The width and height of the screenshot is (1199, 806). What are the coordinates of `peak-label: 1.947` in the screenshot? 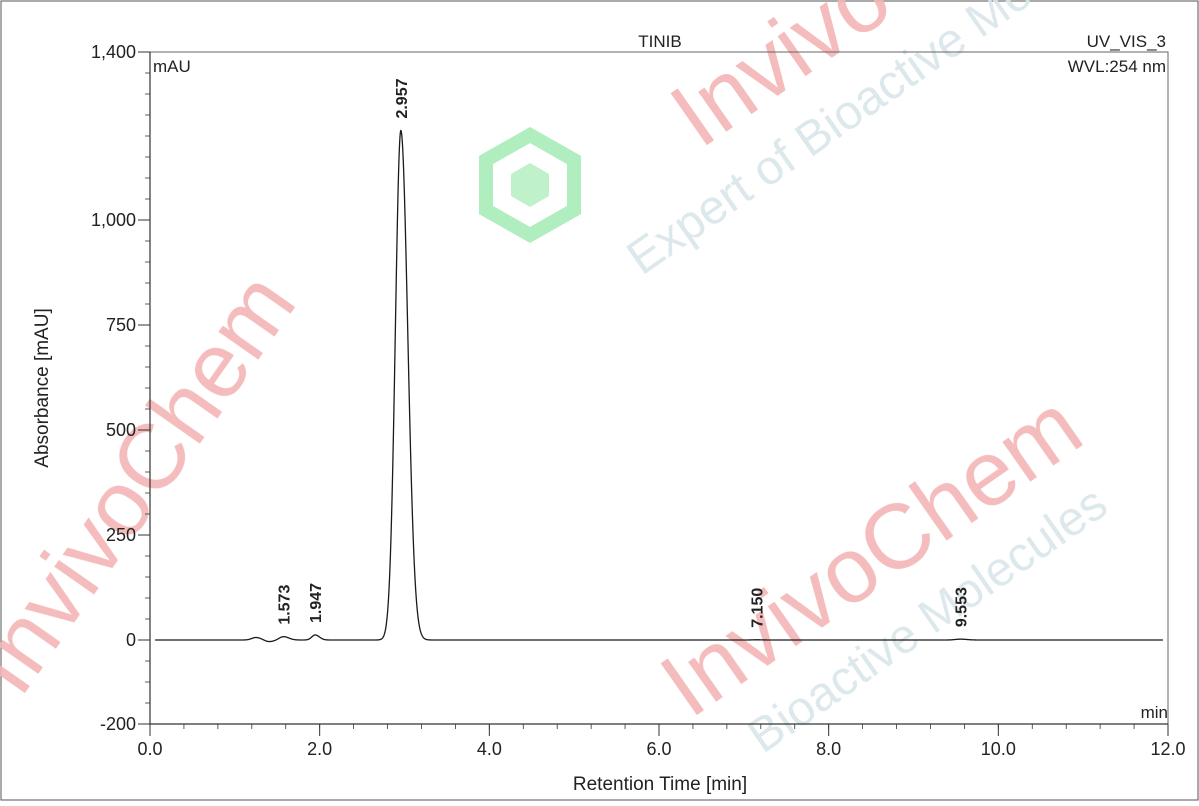 It's located at (316, 603).